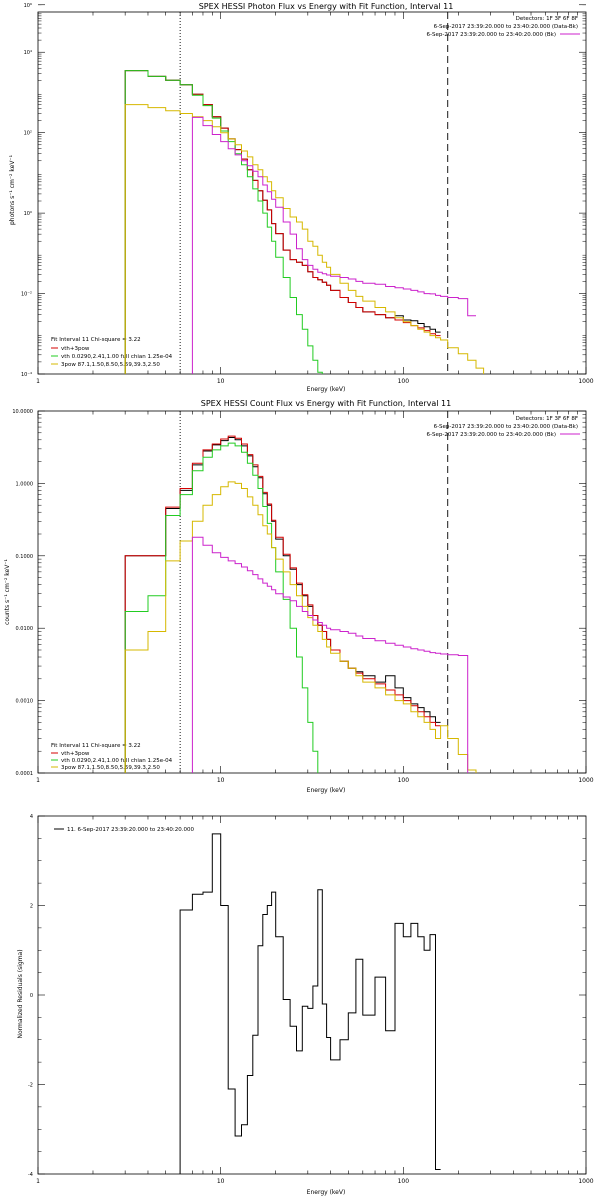 The image size is (600, 1200). Describe the element at coordinates (20, 993) in the screenshot. I see `residuals-ylabel: Normalized Residuals (sigma)` at that location.